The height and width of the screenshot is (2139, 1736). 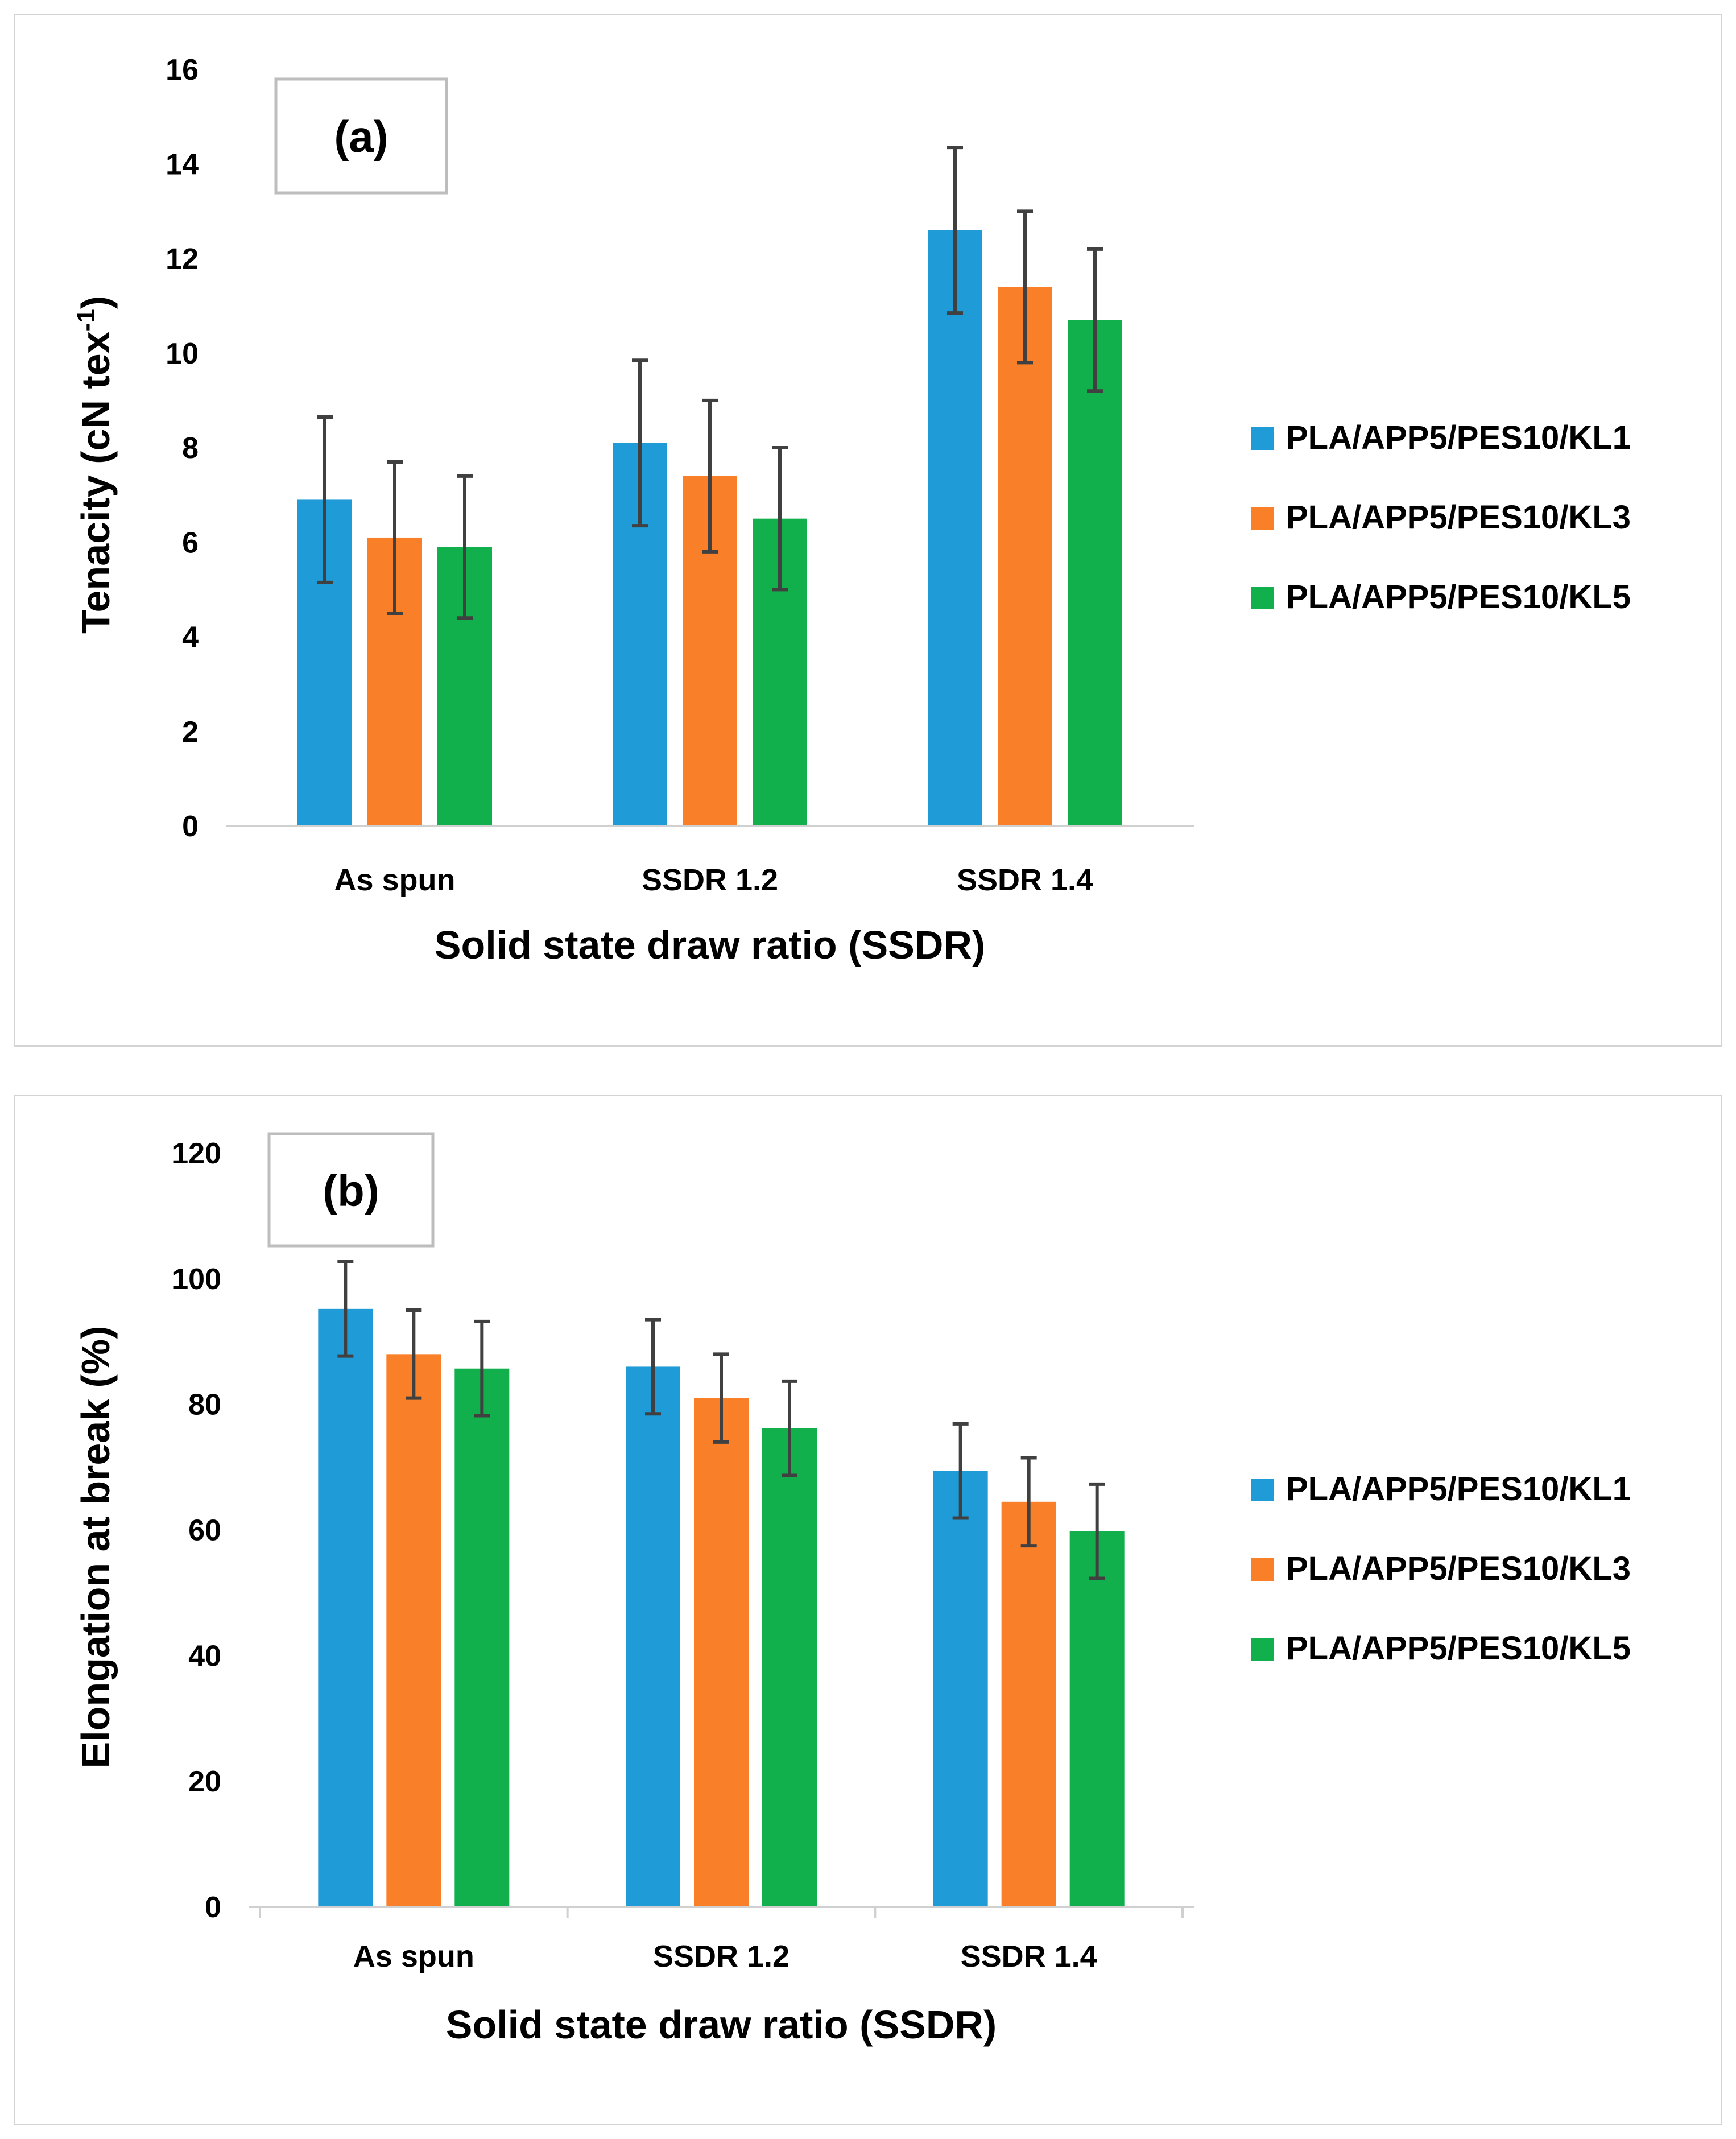 I want to click on y-tick-label: 10, so click(x=183, y=353).